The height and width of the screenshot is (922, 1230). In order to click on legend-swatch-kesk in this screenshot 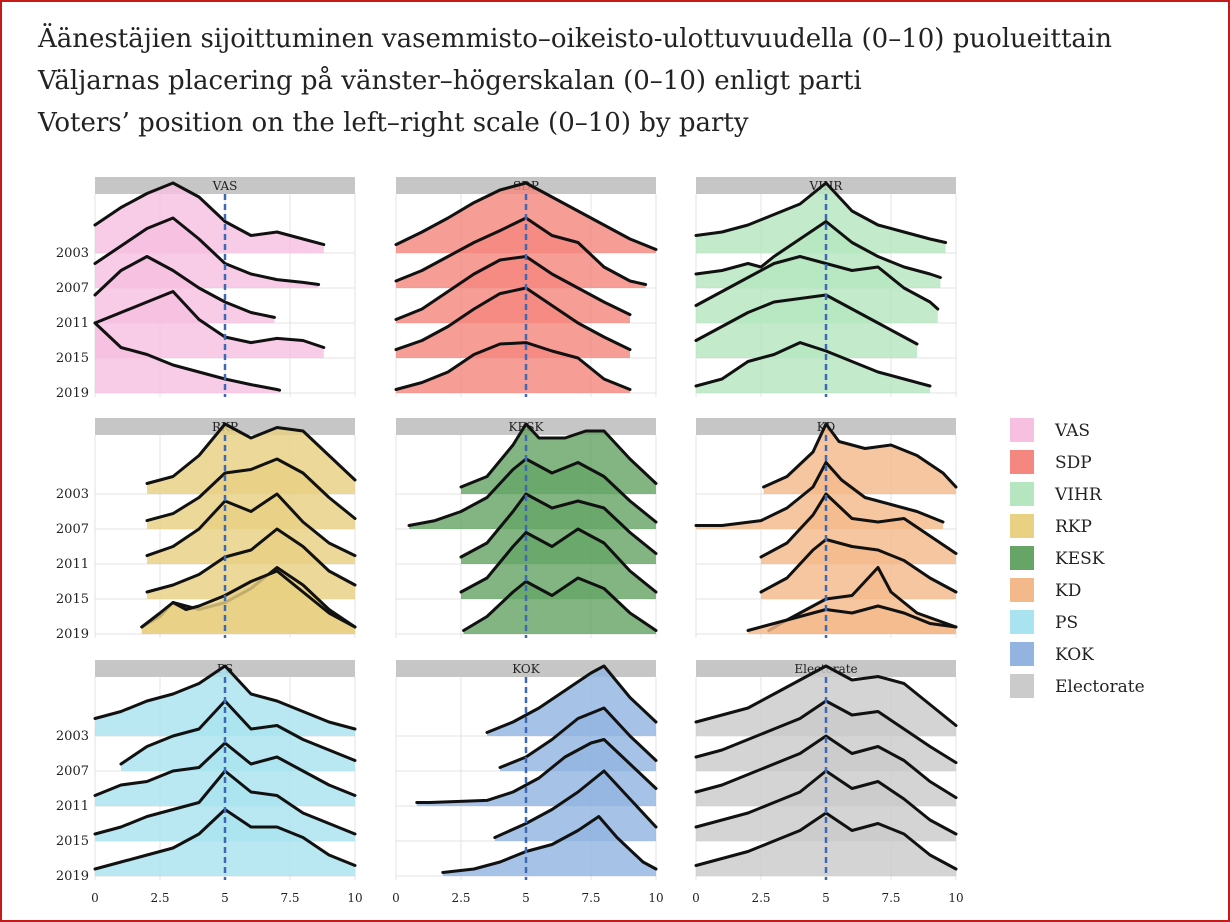, I will do `click(1022, 558)`.